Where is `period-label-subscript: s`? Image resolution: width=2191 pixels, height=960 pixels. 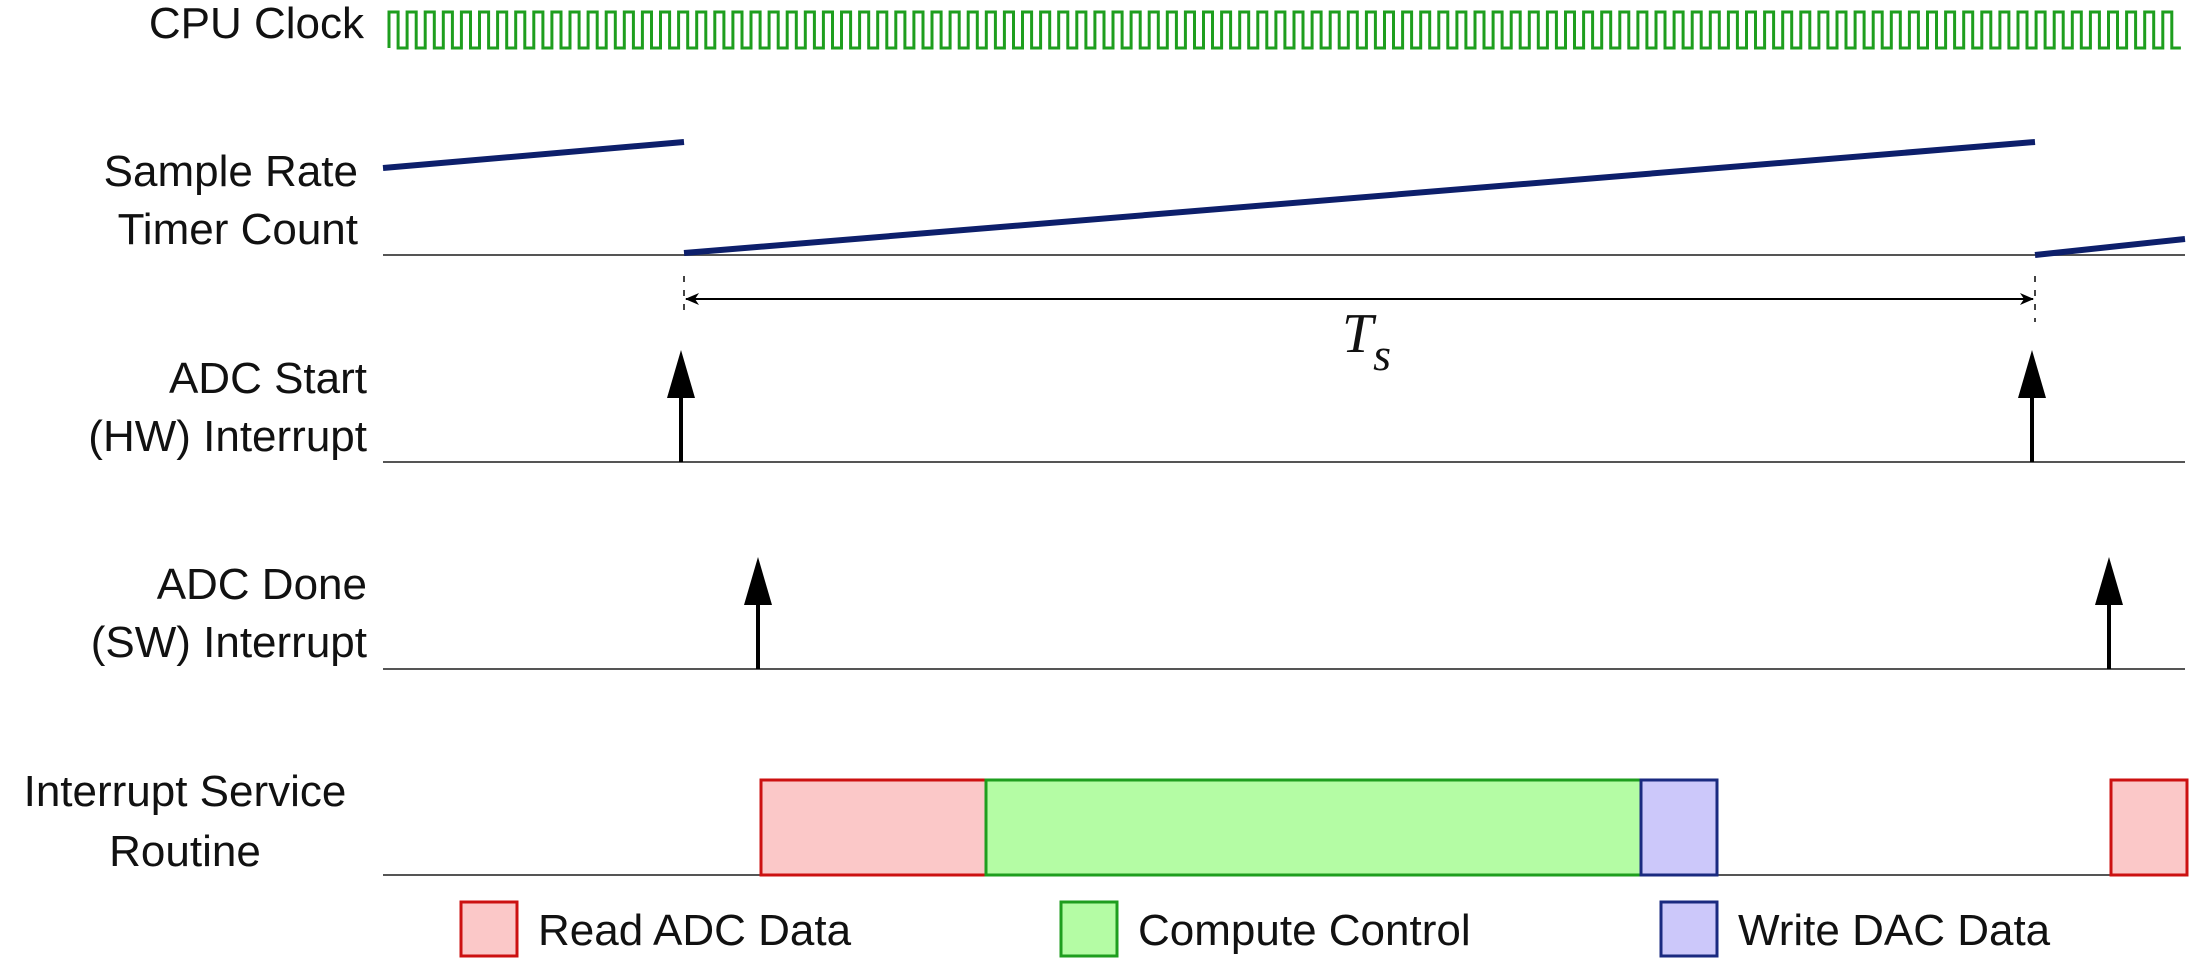 period-label-subscript: s is located at coordinates (1382, 354).